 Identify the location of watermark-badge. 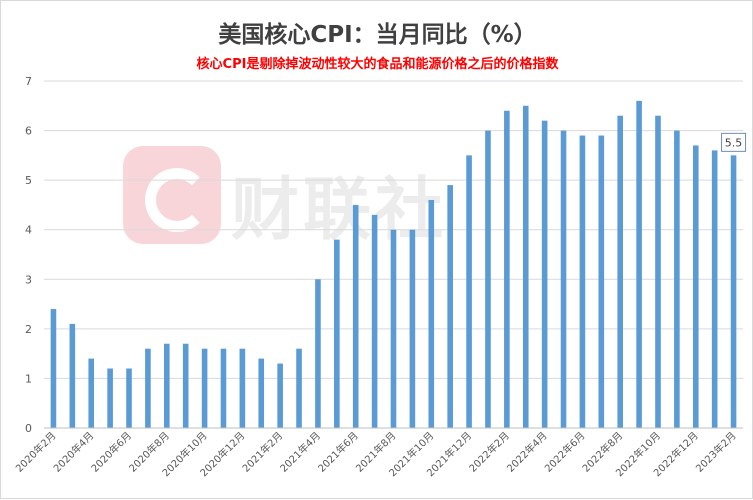
(172, 195).